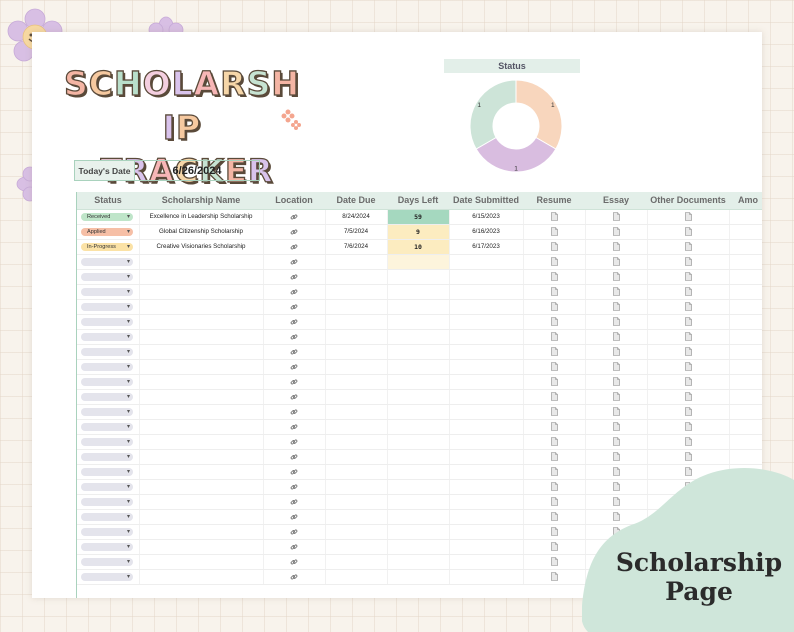 This screenshot has width=794, height=632. I want to click on date-due-cell: 8/24/2024, so click(356, 217).